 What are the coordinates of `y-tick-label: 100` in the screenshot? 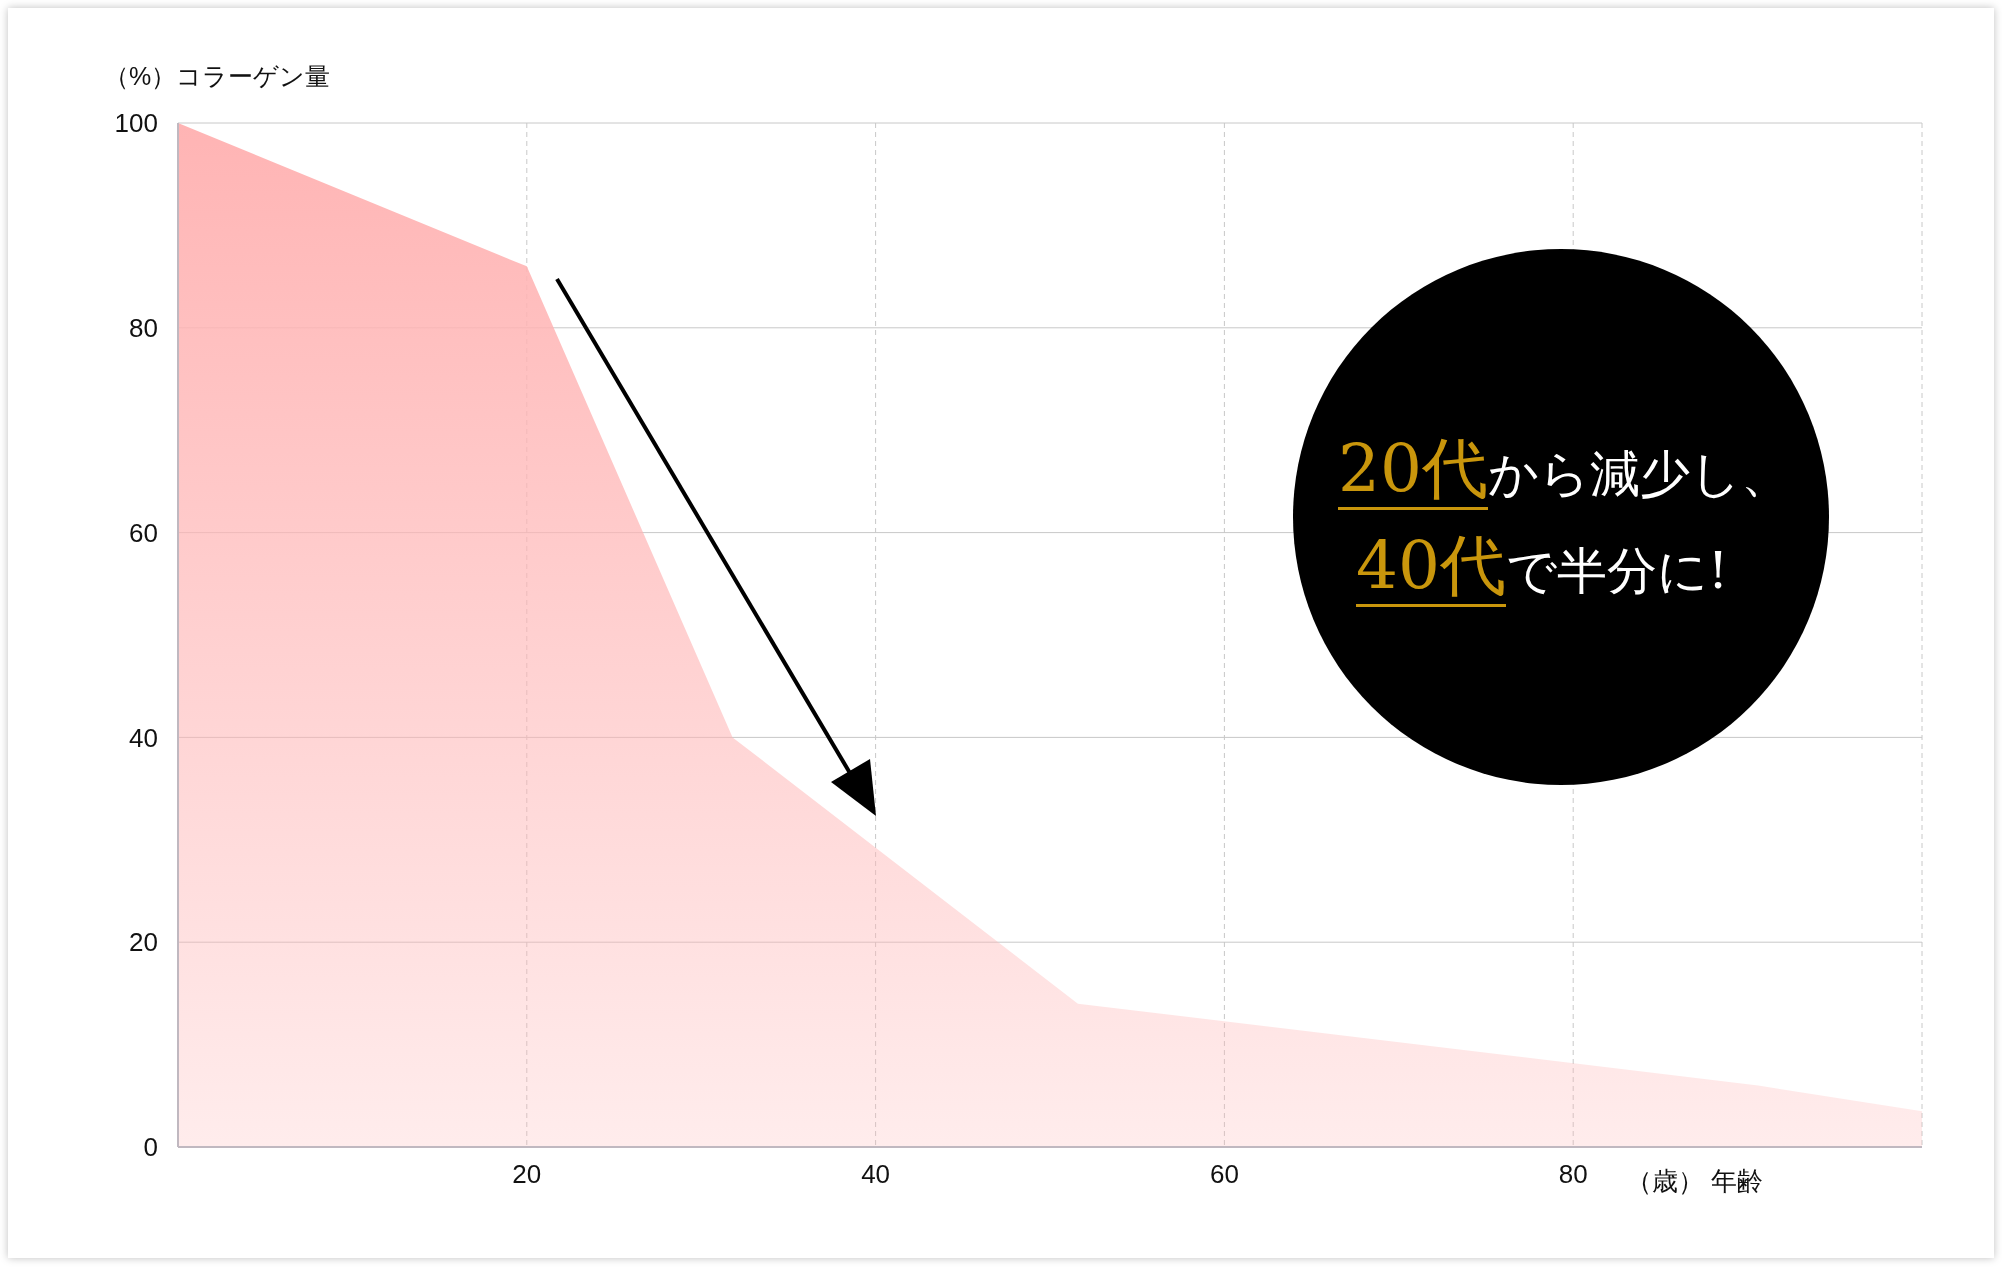 It's located at (136, 123).